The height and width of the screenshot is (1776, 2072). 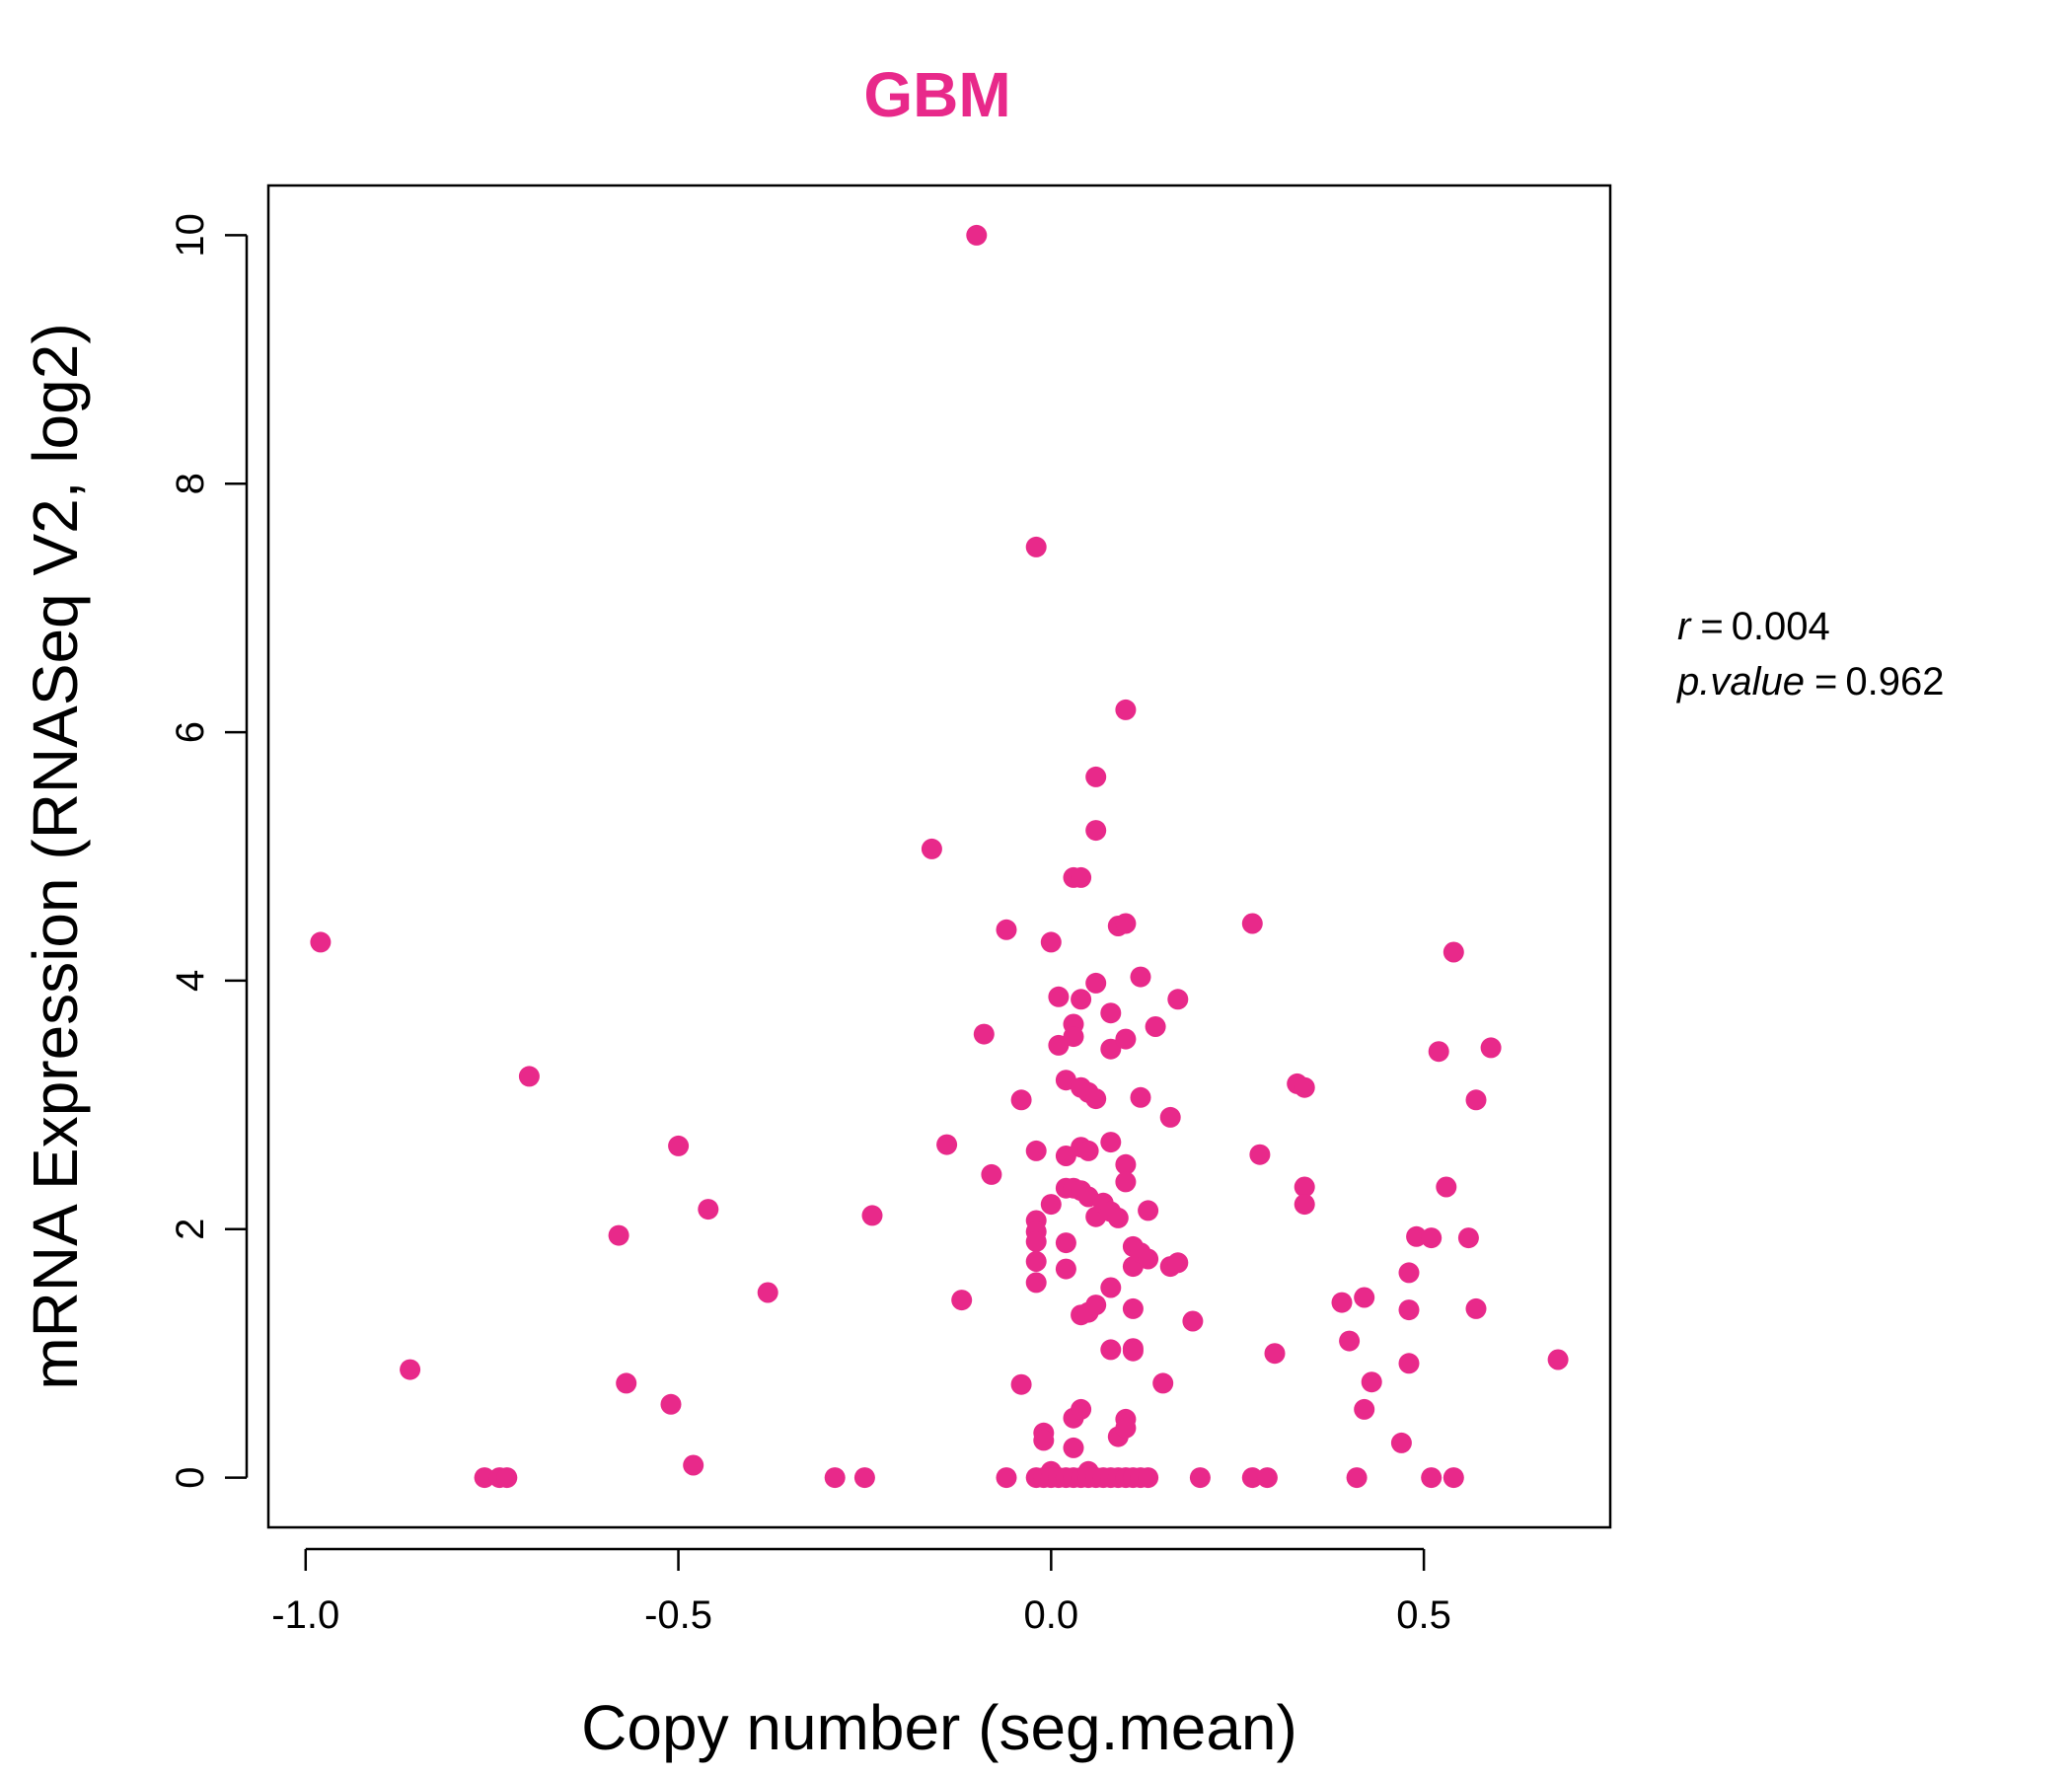 I want to click on y-tick-label: 0, so click(x=191, y=1478).